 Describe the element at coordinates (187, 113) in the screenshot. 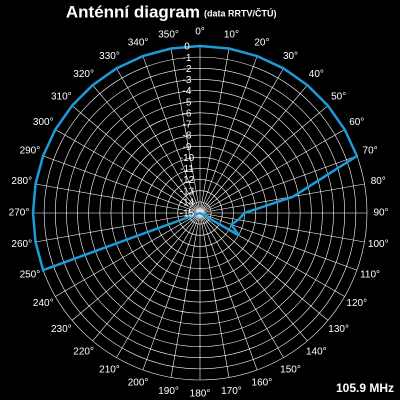

I see `r-tick-label: -6` at that location.